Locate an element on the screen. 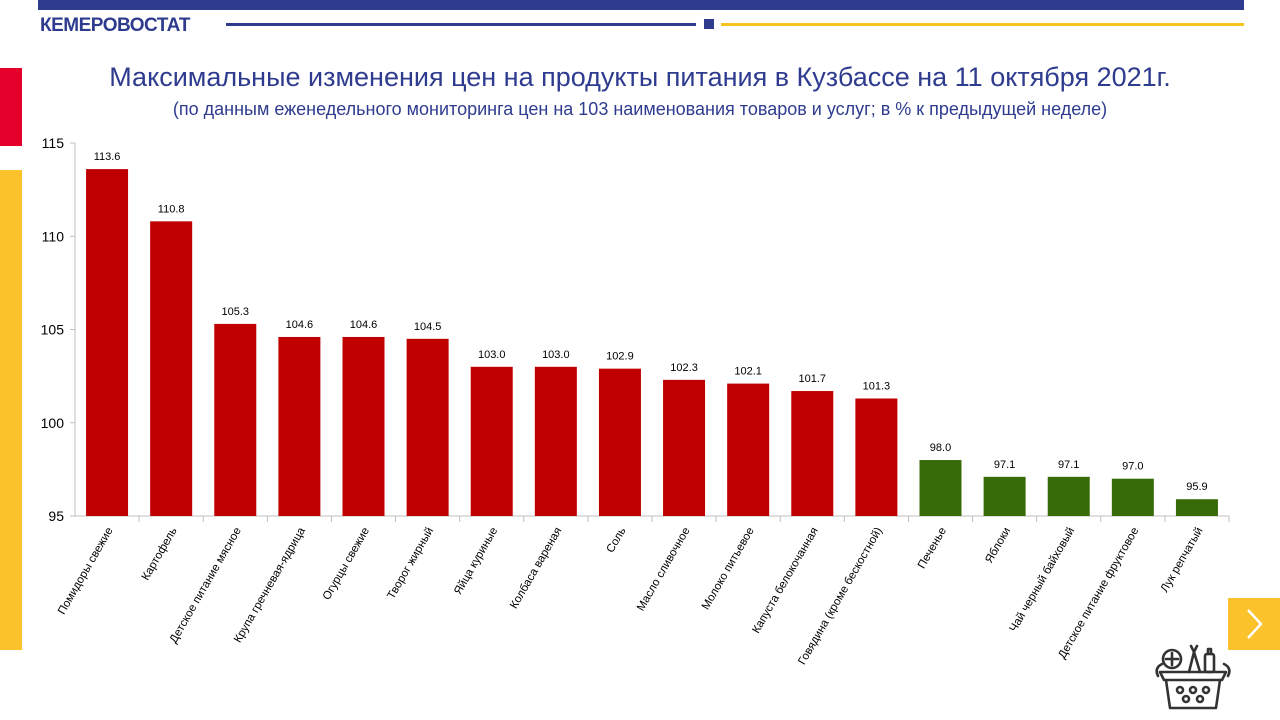  x-tick-label: Картофель is located at coordinates (160, 553).